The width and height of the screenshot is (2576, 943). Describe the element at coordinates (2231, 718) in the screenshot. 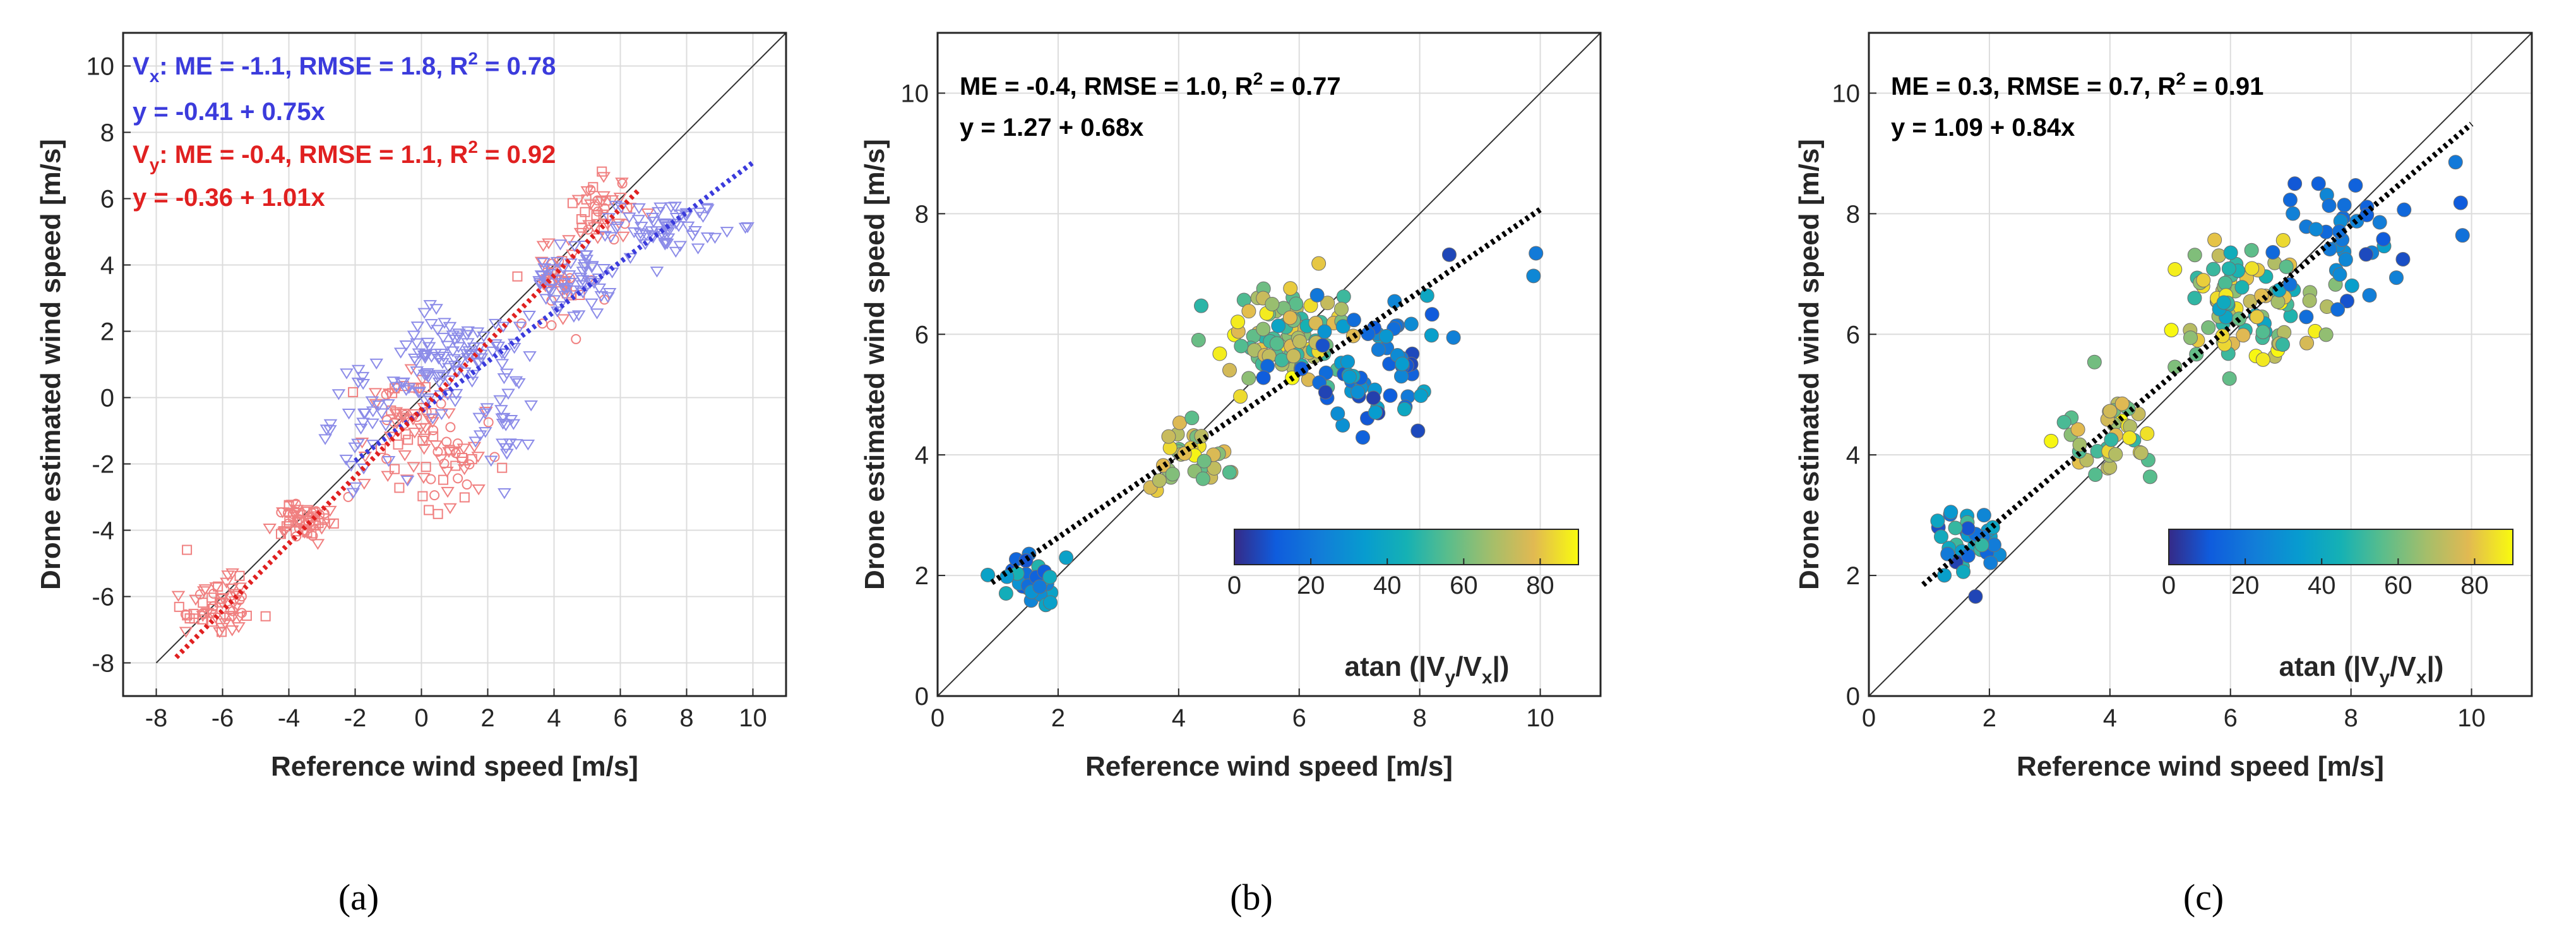

I see `tick-label-x: 6` at that location.